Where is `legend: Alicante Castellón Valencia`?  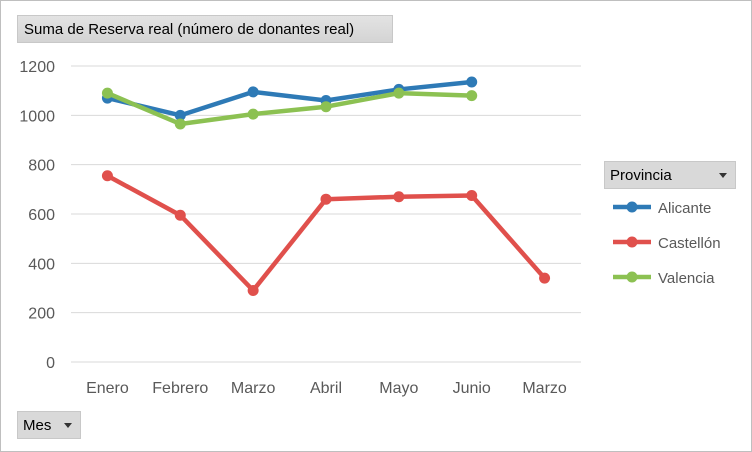
legend: Alicante Castellón Valencia is located at coordinates (667, 243).